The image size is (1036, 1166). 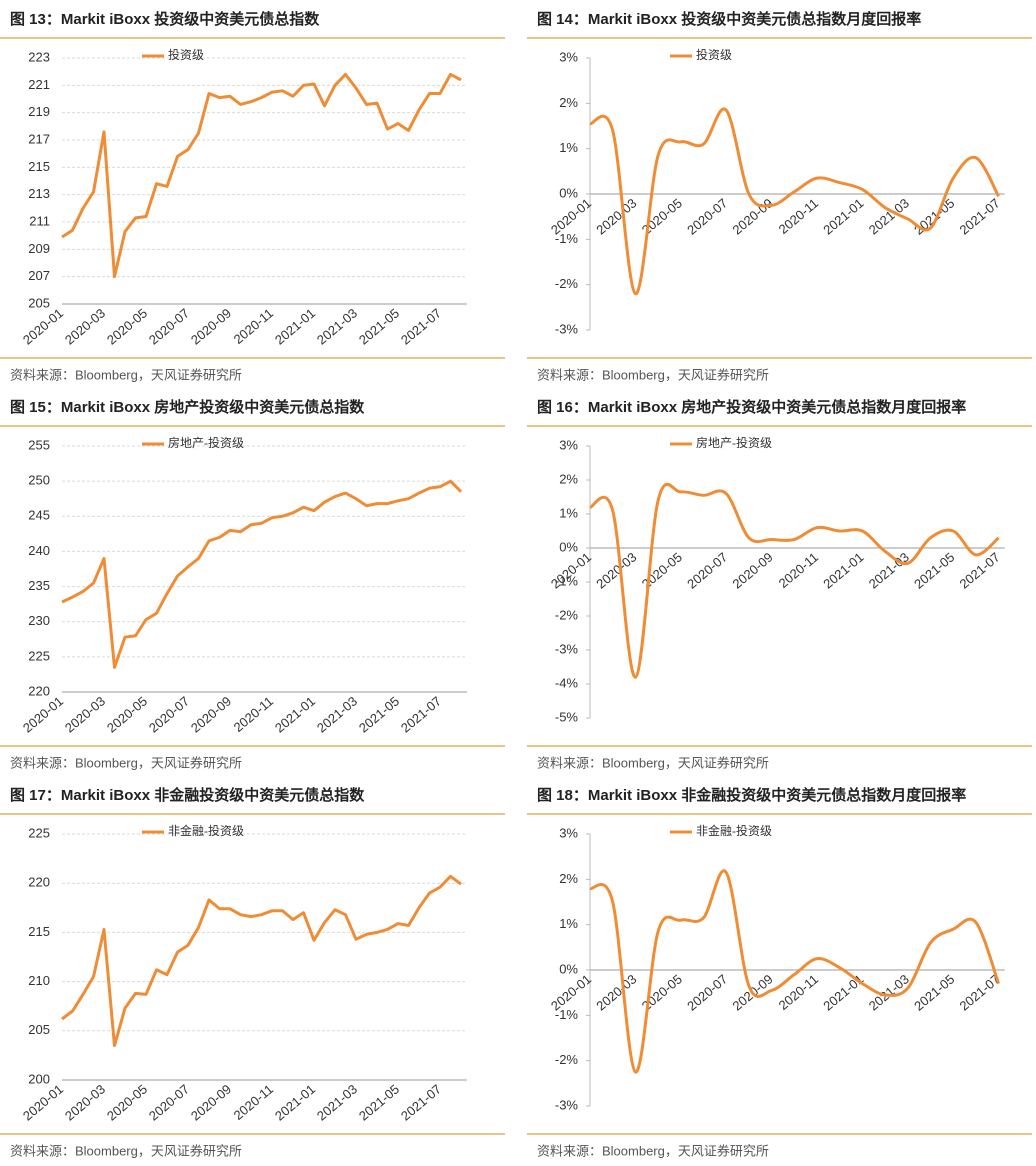 I want to click on y-tick-label: 211, so click(x=39, y=220).